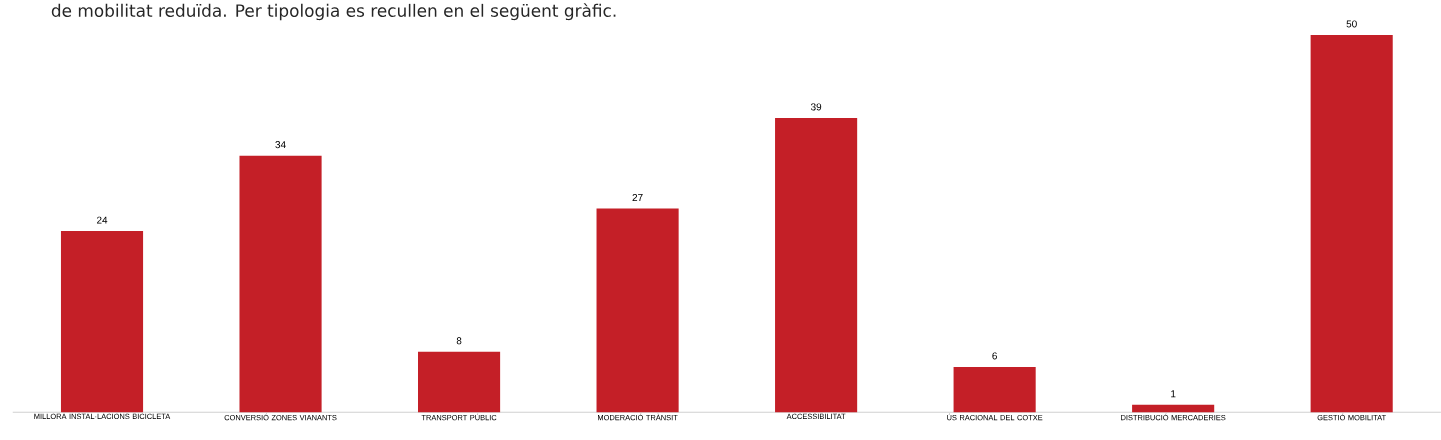 This screenshot has width=1441, height=440. I want to click on data-label: 8, so click(459, 341).